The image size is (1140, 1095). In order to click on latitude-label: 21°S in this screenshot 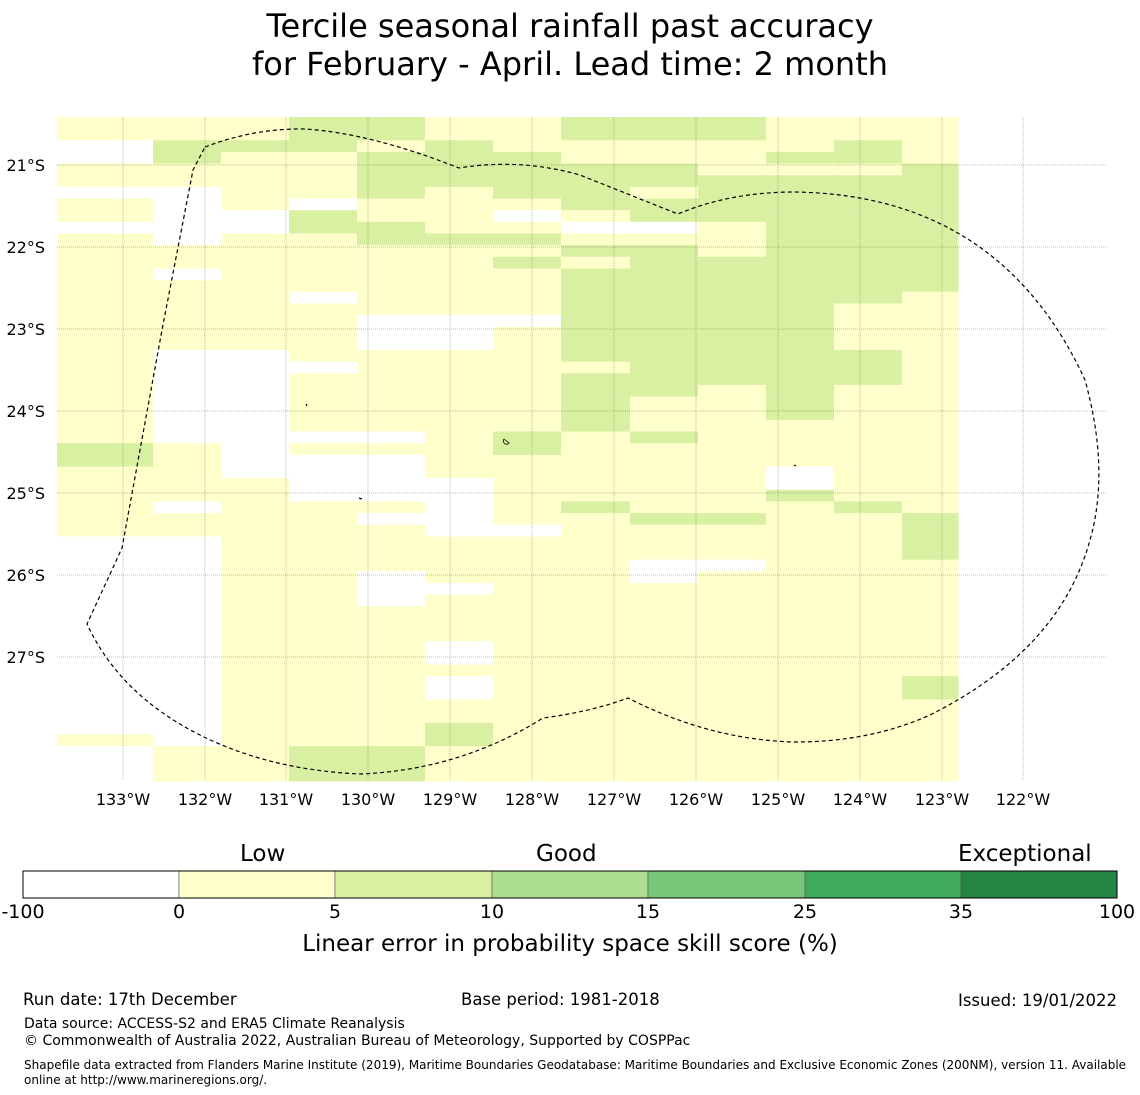, I will do `click(25, 165)`.